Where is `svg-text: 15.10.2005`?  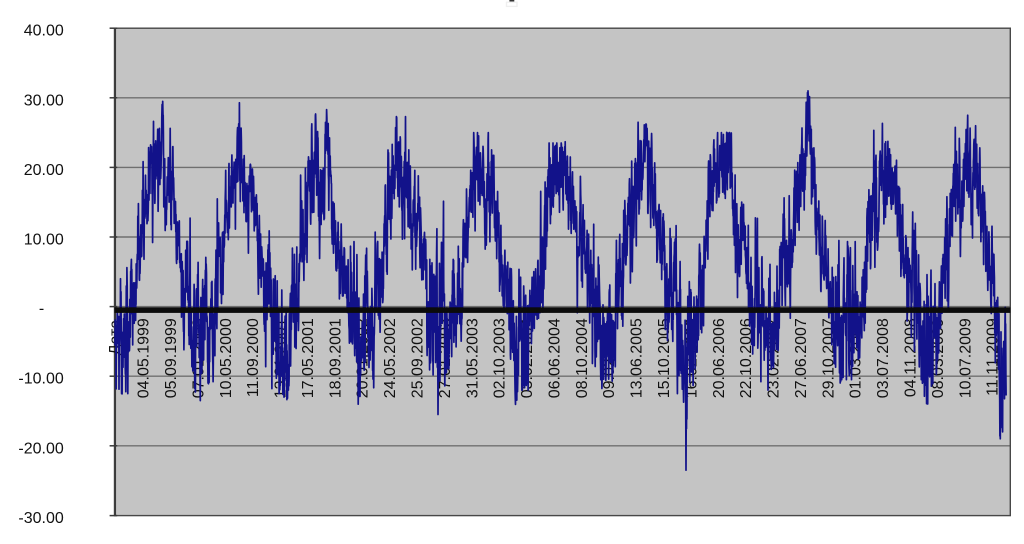
svg-text: 15.10.2005 is located at coordinates (664, 358).